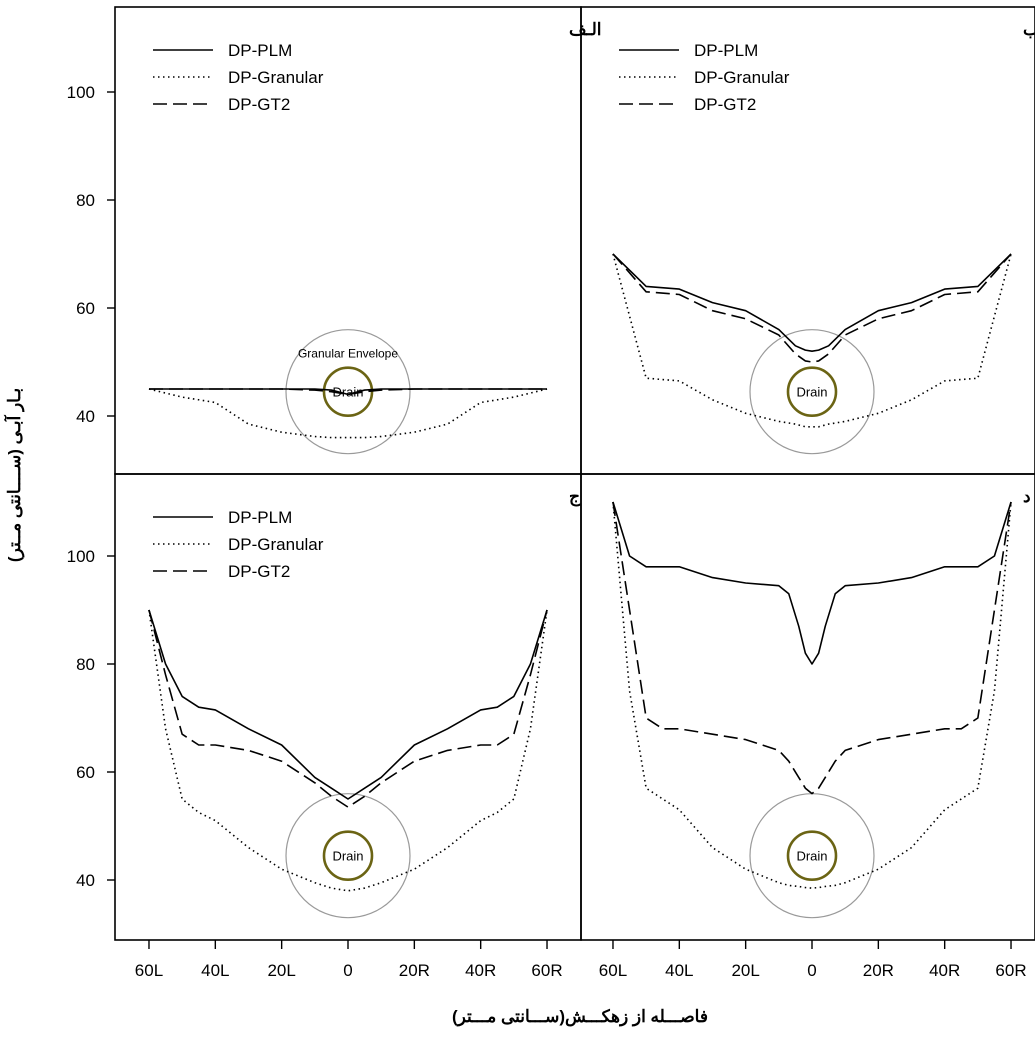  I want to click on granular-envelope-label: Granular Envelope, so click(348, 354).